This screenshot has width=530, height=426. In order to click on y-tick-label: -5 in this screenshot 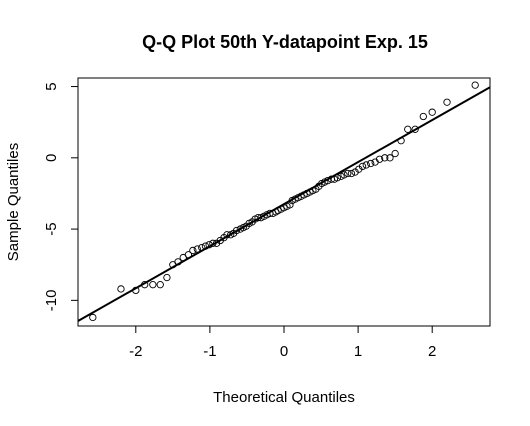, I will do `click(51, 228)`.